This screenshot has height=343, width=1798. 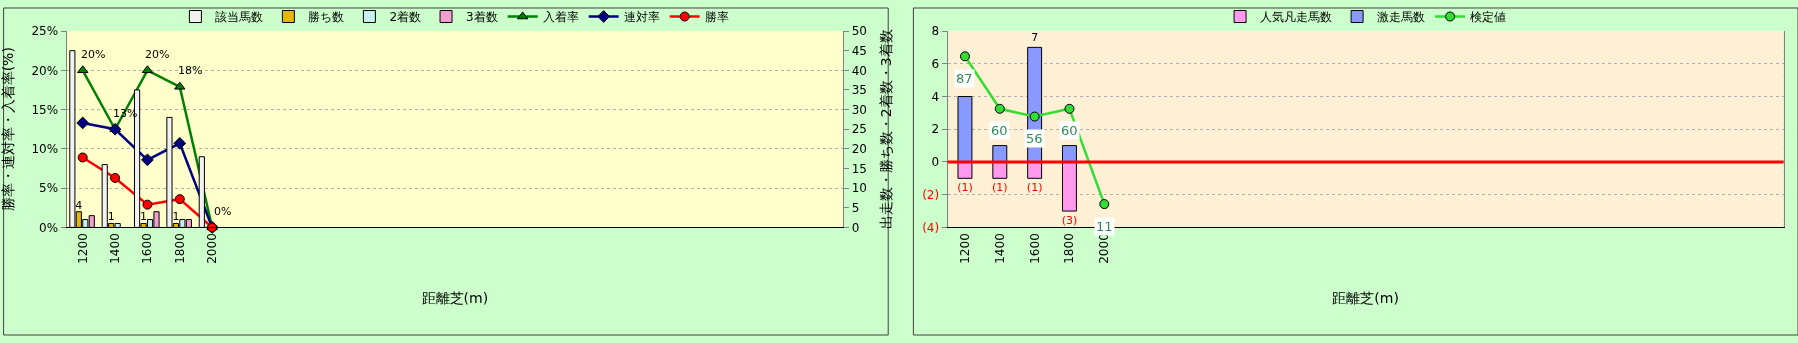 What do you see at coordinates (1296, 17) in the screenshot?
I see `legend-label: 人気凡走馬数` at bounding box center [1296, 17].